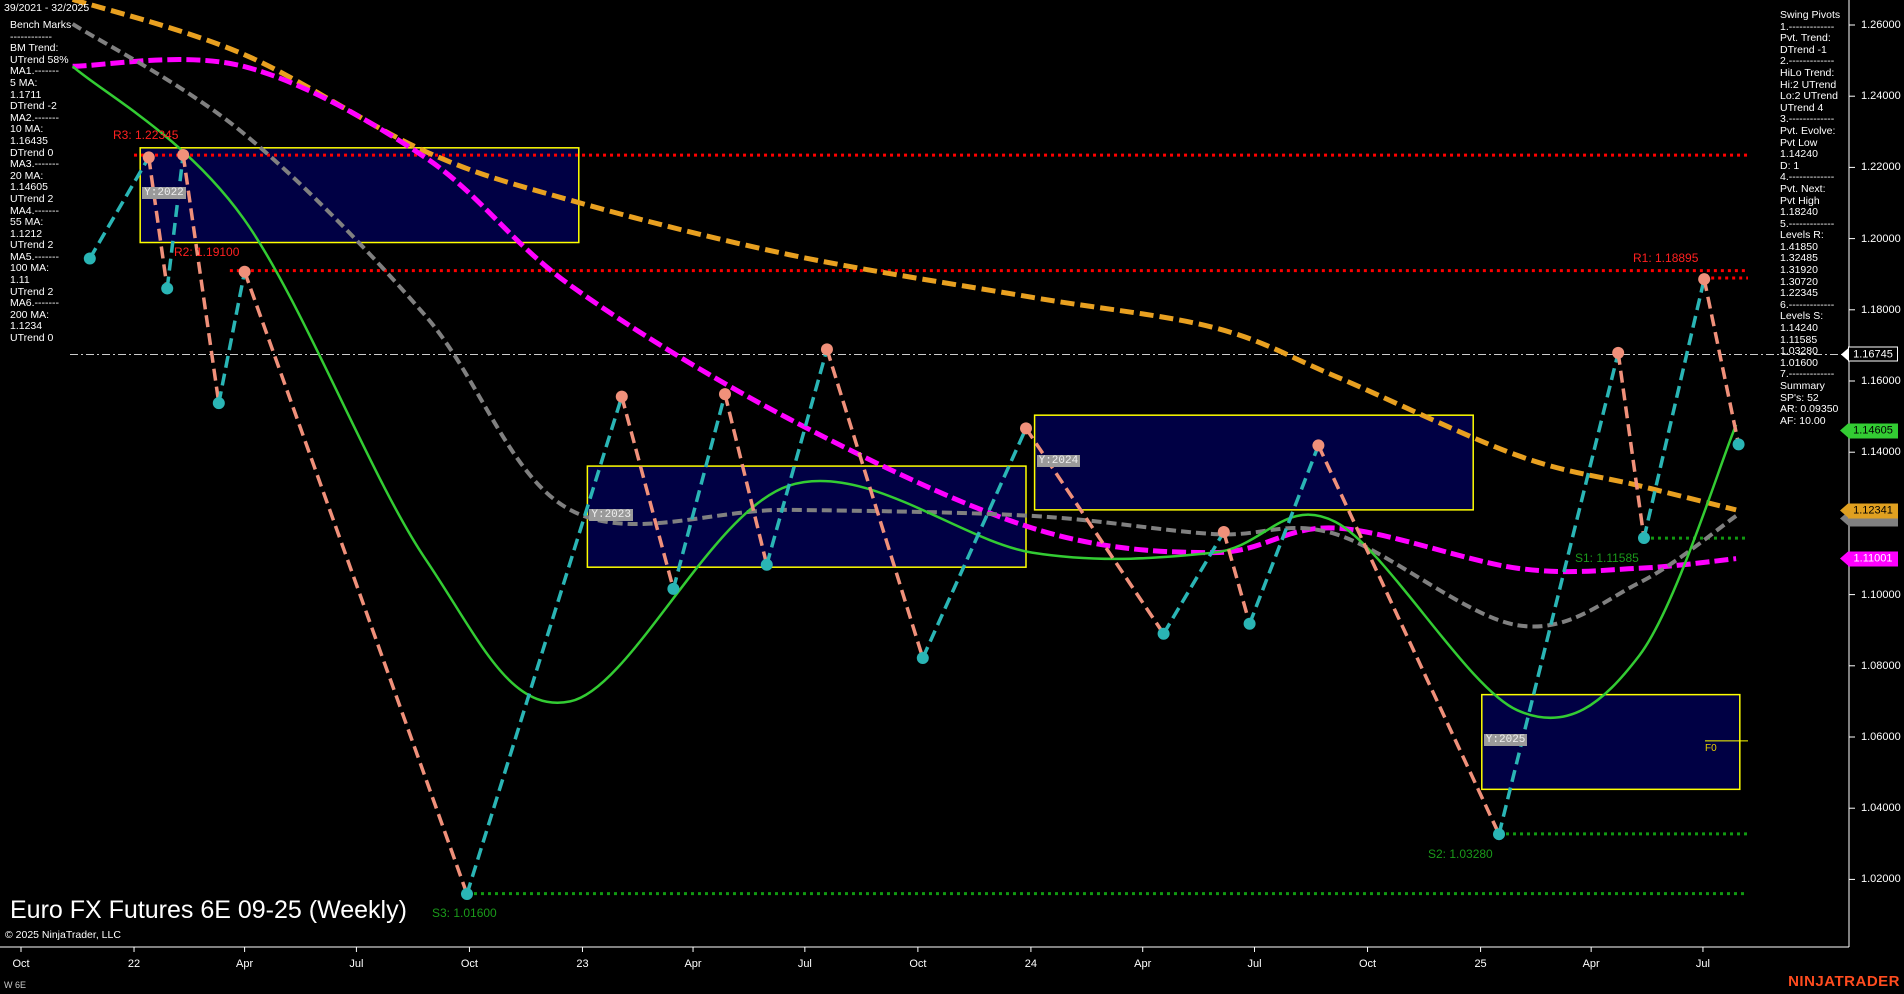 This screenshot has height=994, width=1904. What do you see at coordinates (1799, 270) in the screenshot?
I see `swing-pivots-line: 1.31920` at bounding box center [1799, 270].